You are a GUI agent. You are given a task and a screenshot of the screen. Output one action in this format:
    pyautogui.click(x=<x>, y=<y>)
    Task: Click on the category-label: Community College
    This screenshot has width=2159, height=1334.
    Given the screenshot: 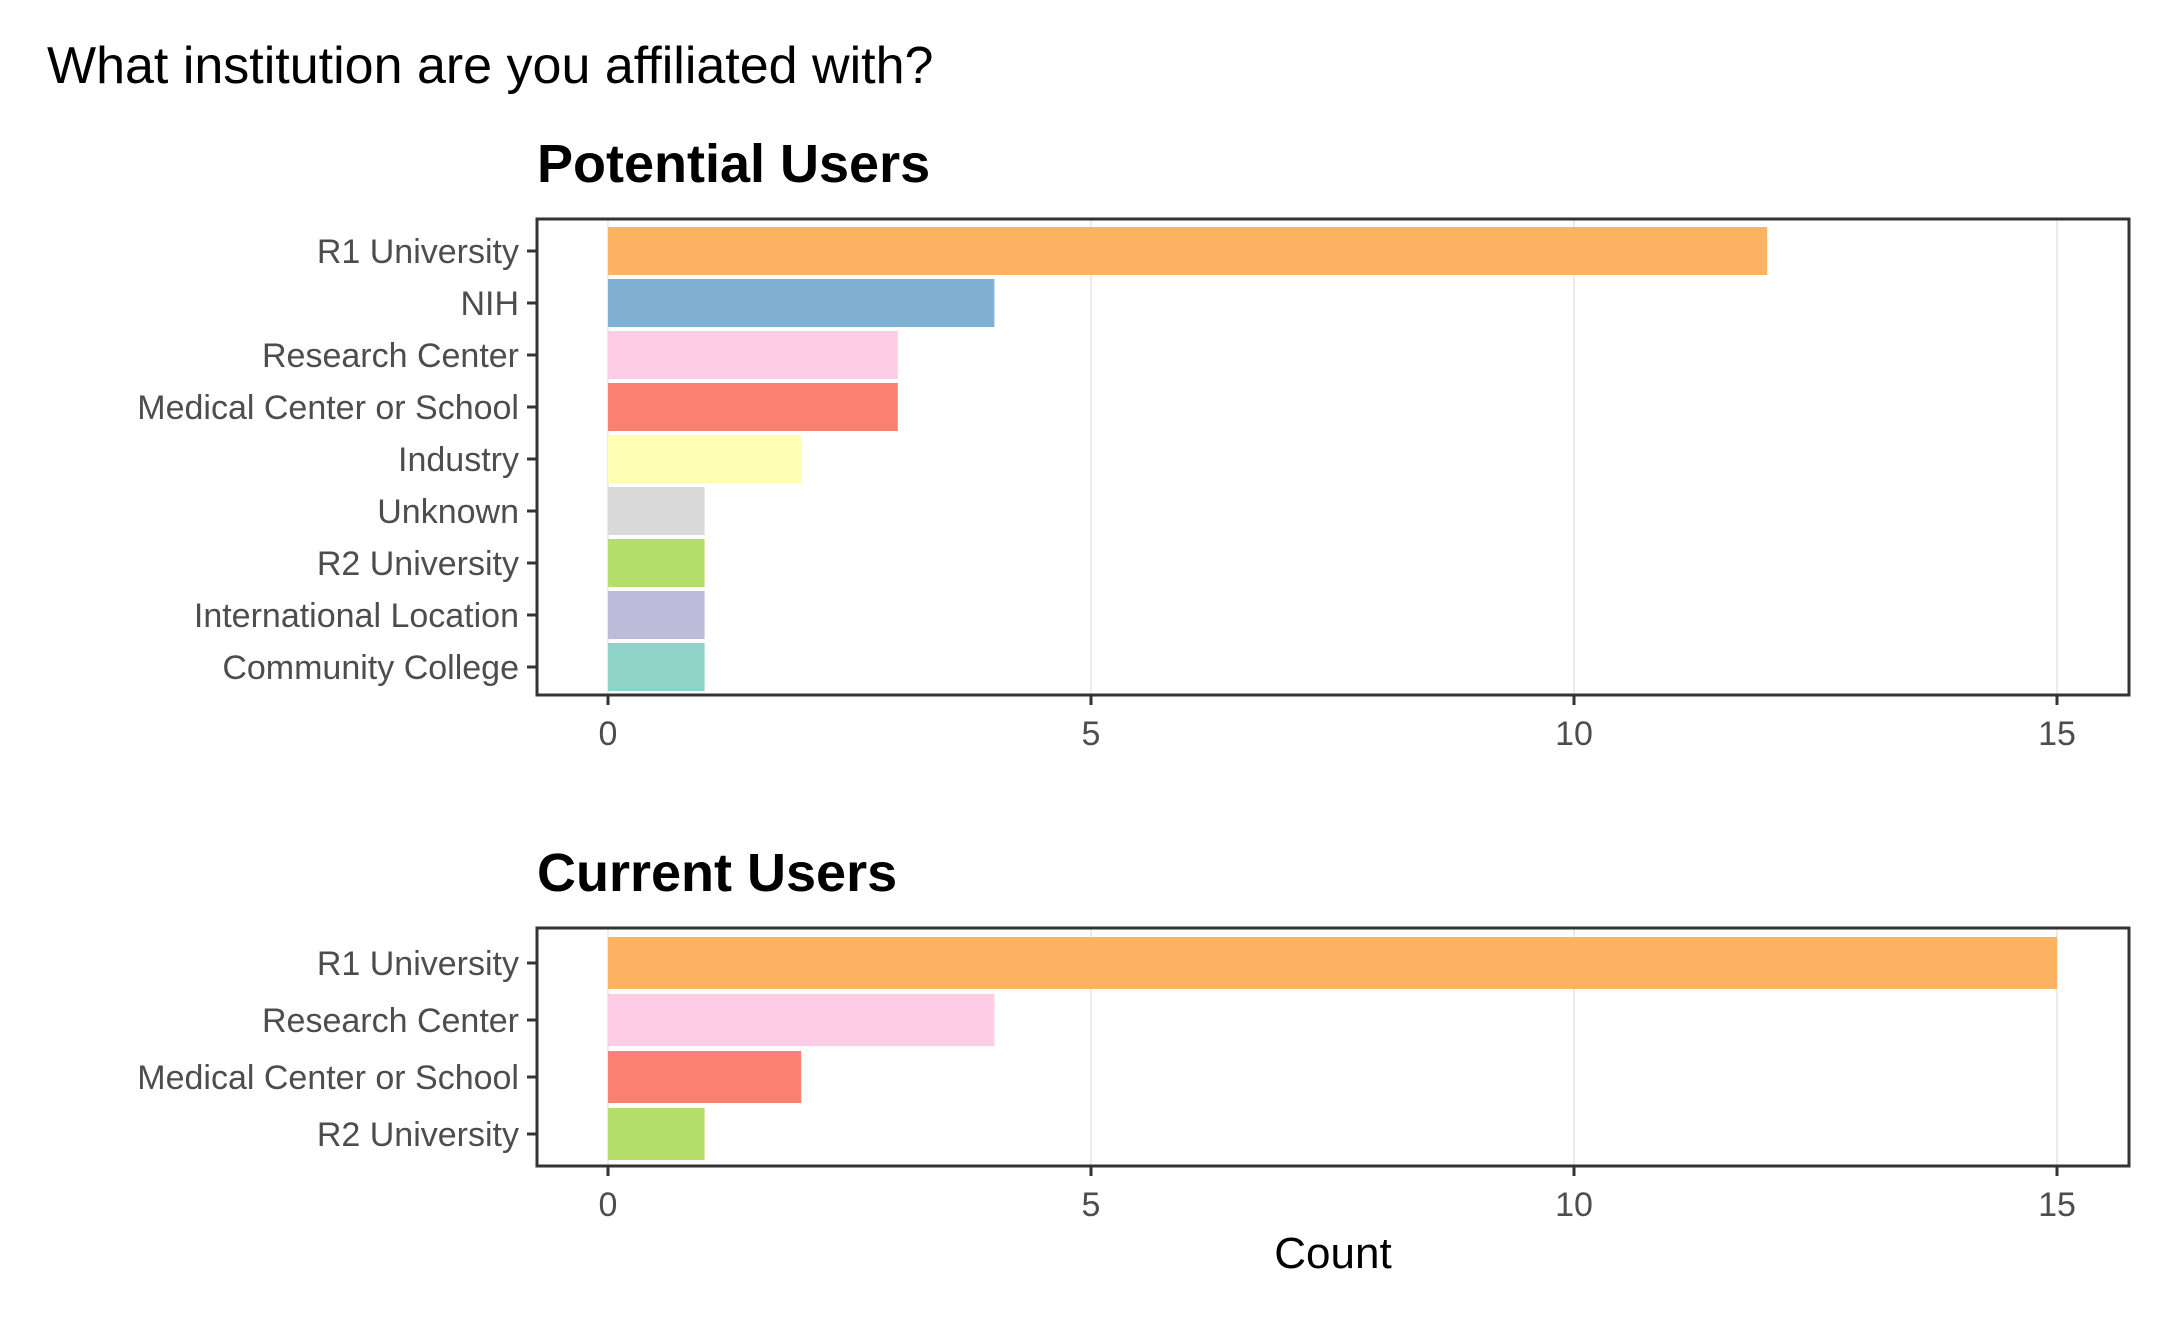 What is the action you would take?
    pyautogui.click(x=370, y=668)
    